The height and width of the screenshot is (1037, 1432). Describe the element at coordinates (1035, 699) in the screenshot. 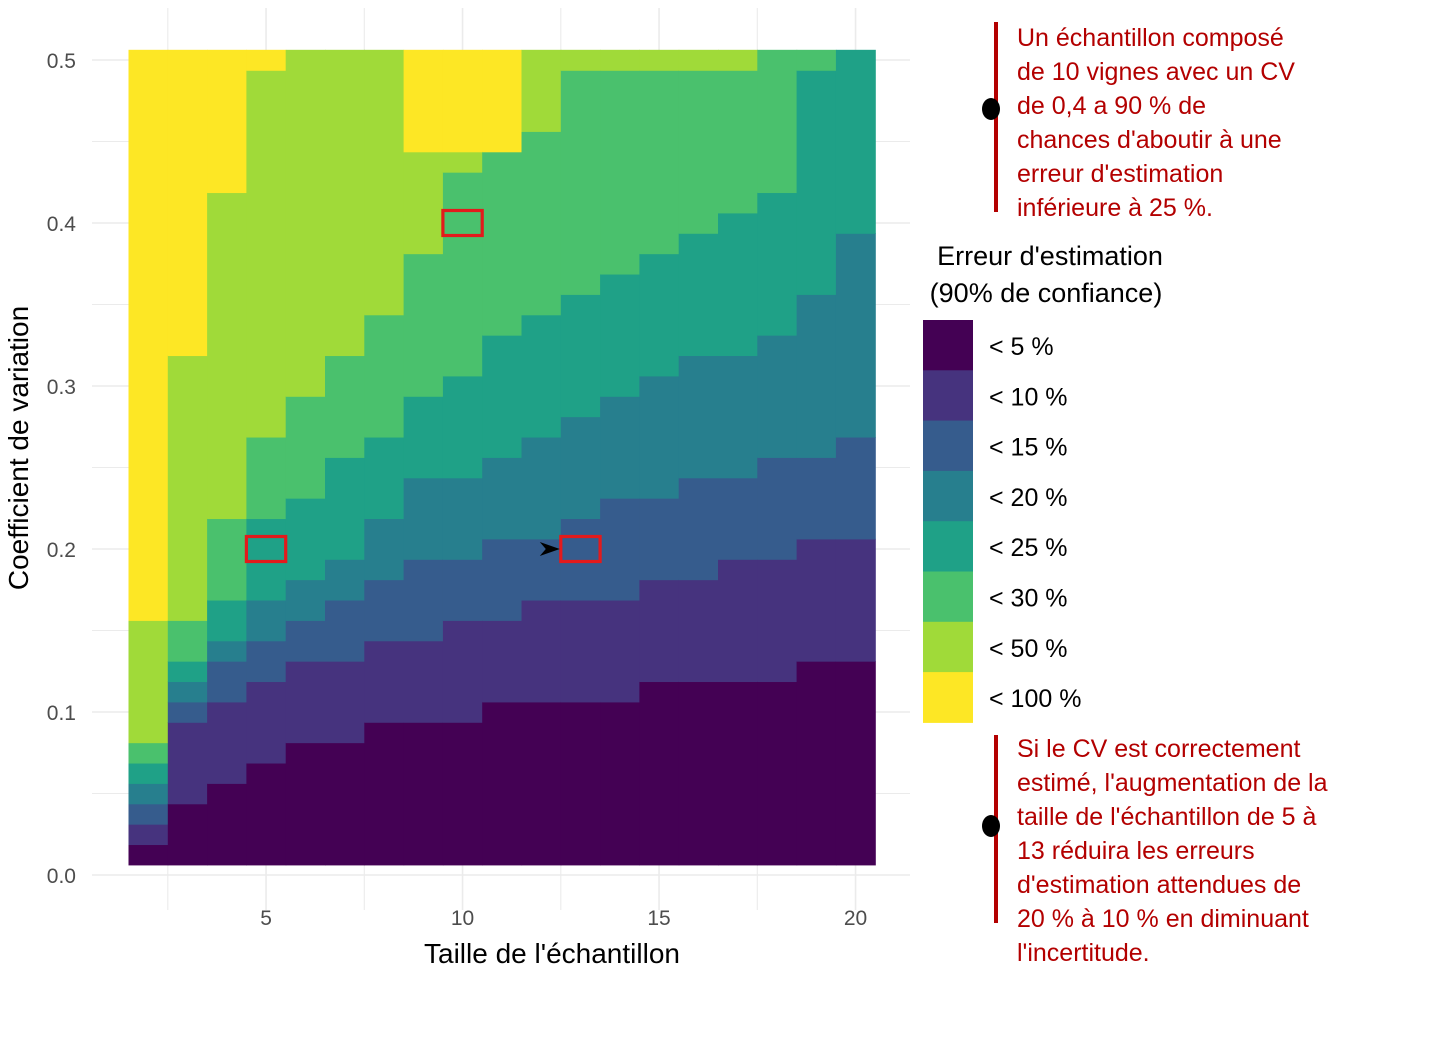

I see `legend-label: < 100 %` at that location.